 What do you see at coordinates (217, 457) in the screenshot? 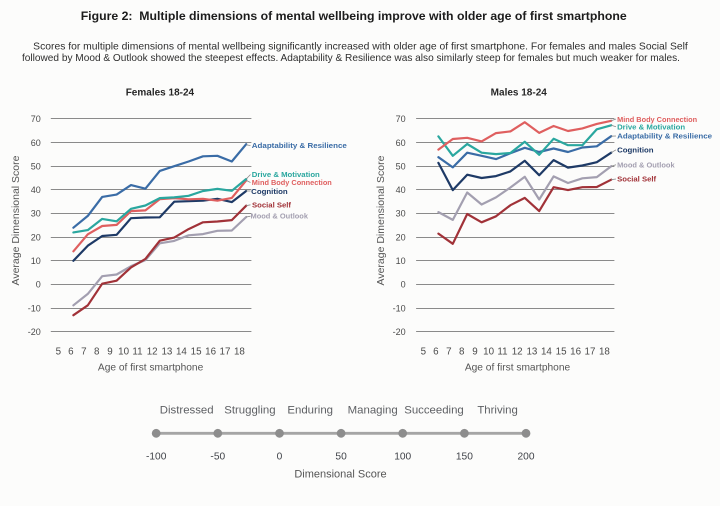
I see `svg-text: -50` at bounding box center [217, 457].